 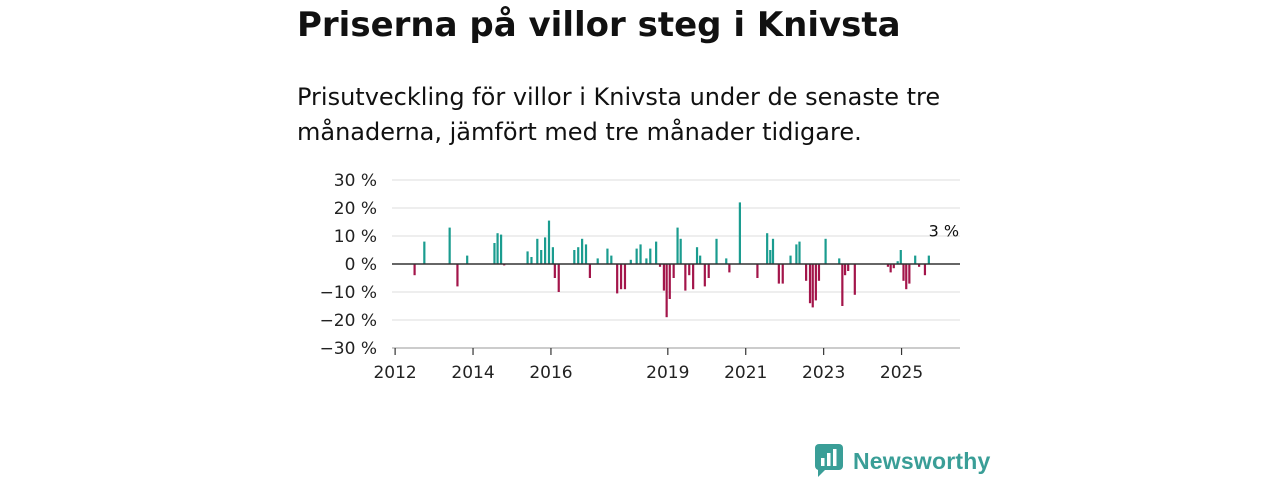 What do you see at coordinates (745, 373) in the screenshot?
I see `x-tick-label: 2021` at bounding box center [745, 373].